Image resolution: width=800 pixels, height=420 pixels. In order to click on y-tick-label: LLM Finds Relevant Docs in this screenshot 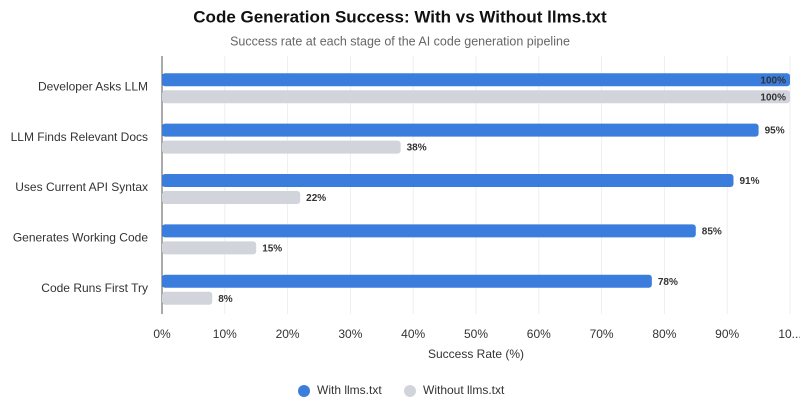, I will do `click(79, 137)`.